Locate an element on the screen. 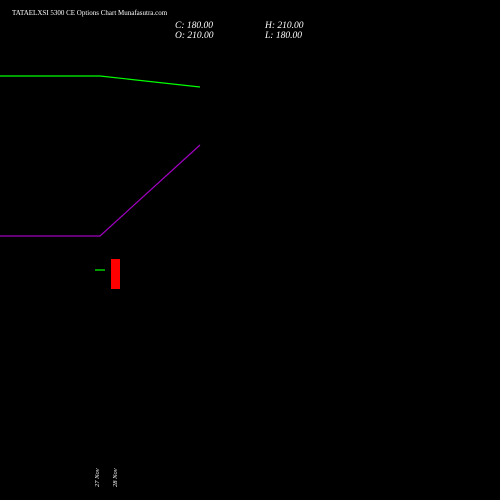 This screenshot has width=500, height=500. open-label: O: 210.00 is located at coordinates (194, 36).